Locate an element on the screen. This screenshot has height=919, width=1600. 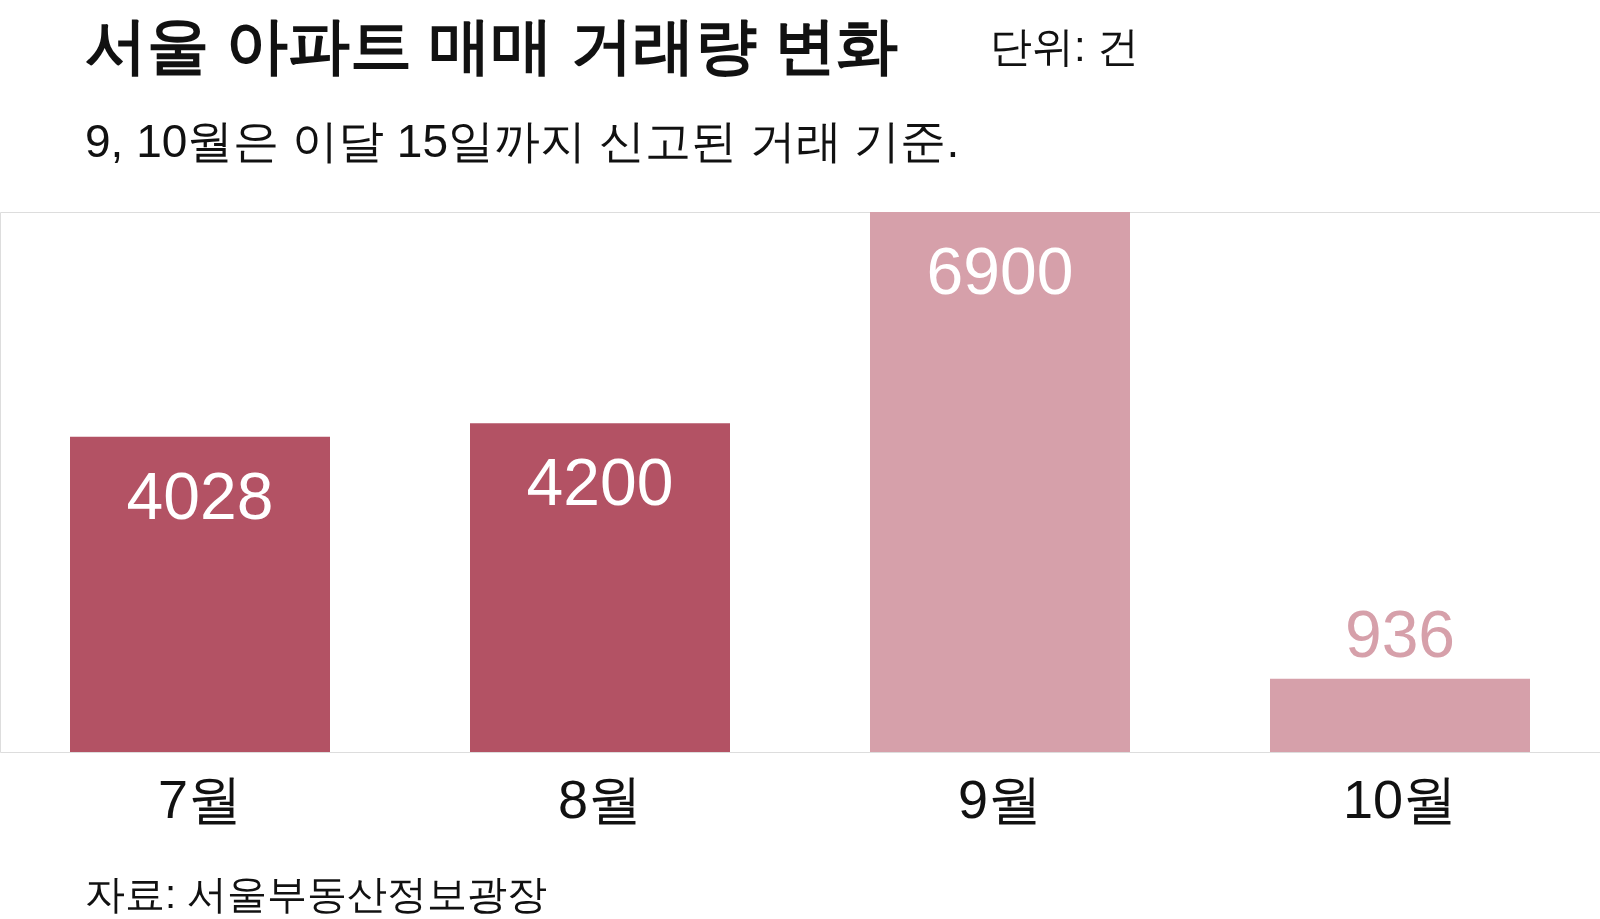
x-tick-label: 8월 is located at coordinates (600, 798).